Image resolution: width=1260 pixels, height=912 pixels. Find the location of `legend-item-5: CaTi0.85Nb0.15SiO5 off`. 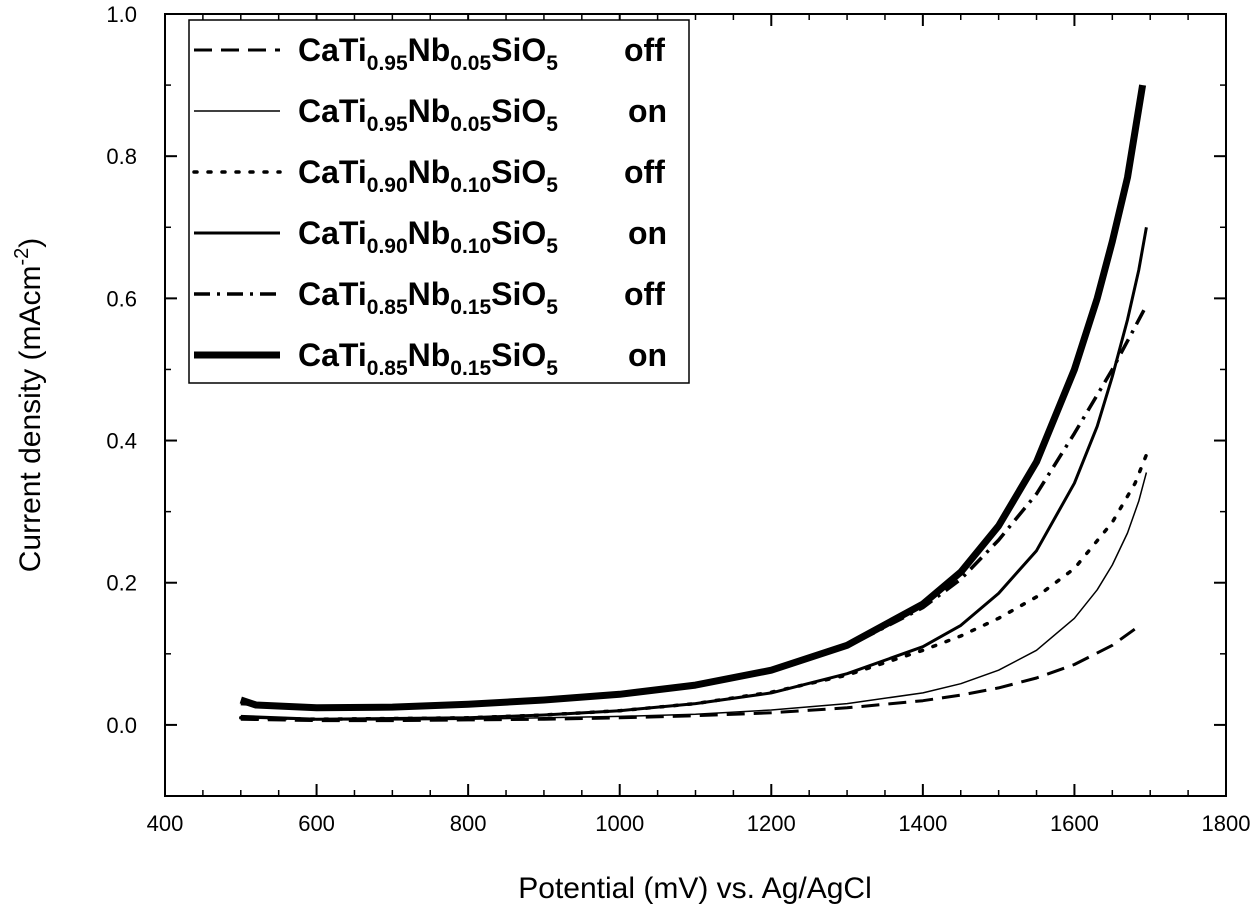

legend-item-5: CaTi0.85Nb0.15SiO5 off is located at coordinates (429, 297).